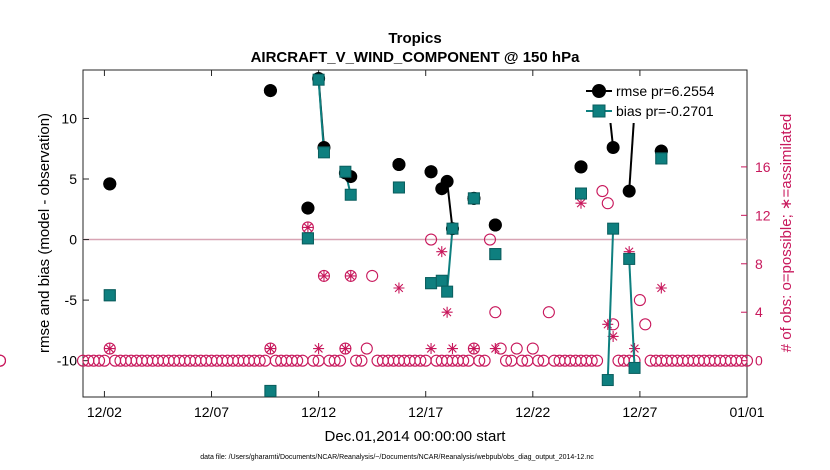 This screenshot has width=830, height=470. I want to click on x-tick-label: 12/17, so click(425, 412).